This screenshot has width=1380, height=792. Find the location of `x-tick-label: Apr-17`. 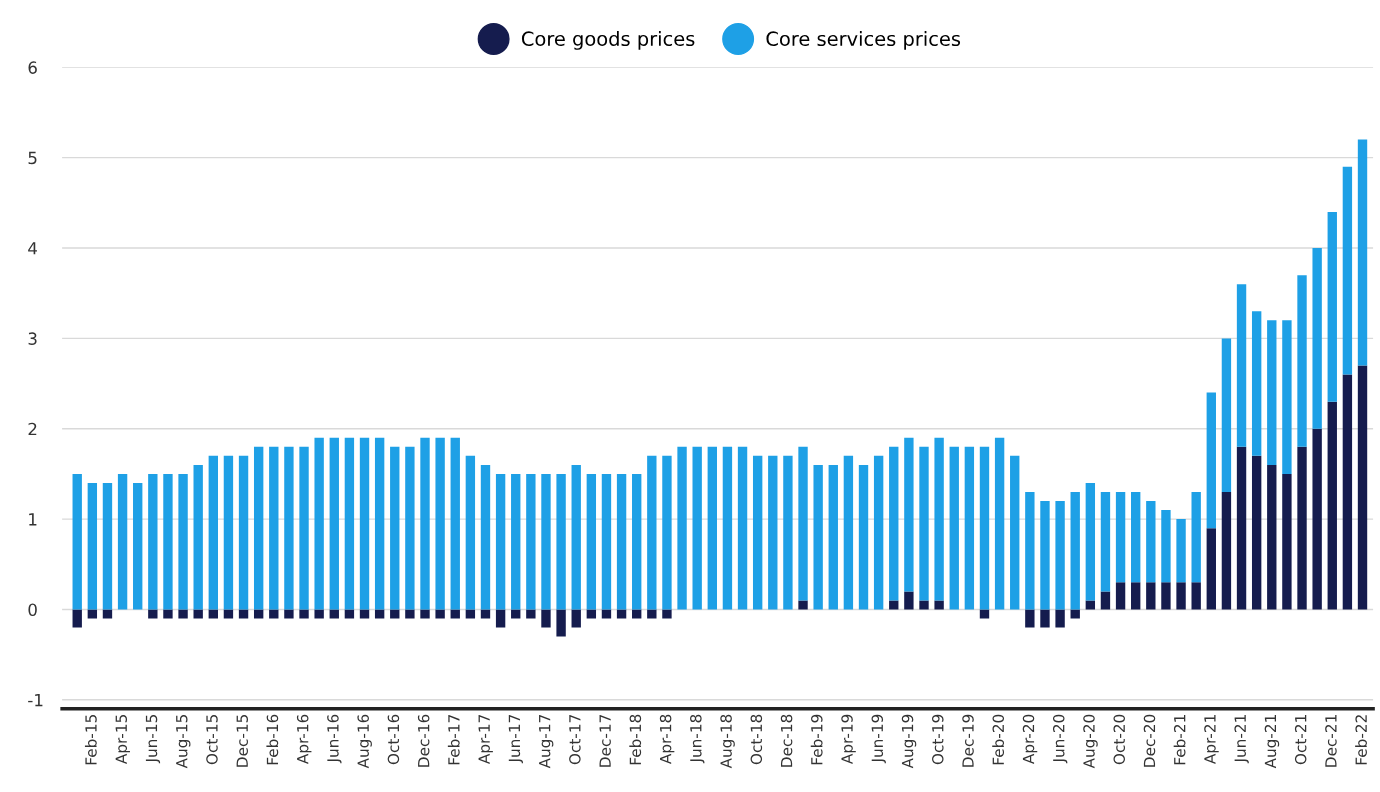

x-tick-label: Apr-17 is located at coordinates (485, 739).